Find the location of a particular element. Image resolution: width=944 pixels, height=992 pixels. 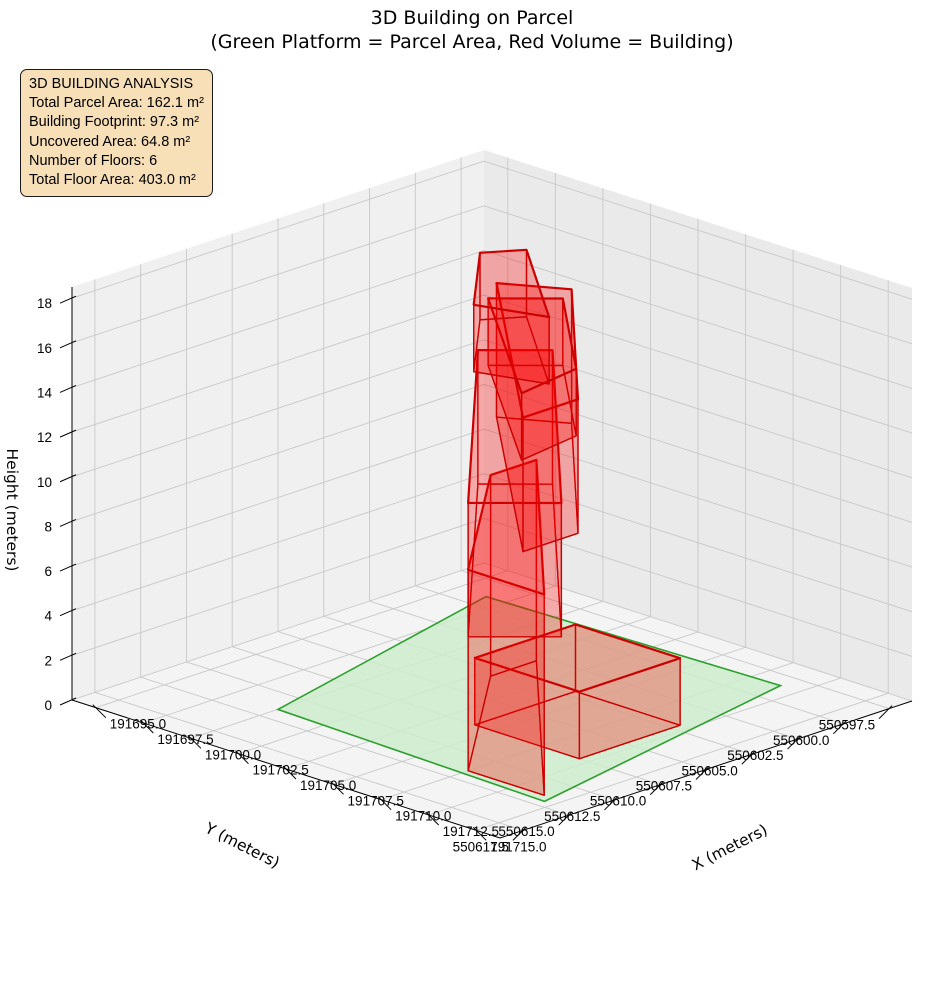

y-tick-label-0: 550597.5 is located at coordinates (847, 725).